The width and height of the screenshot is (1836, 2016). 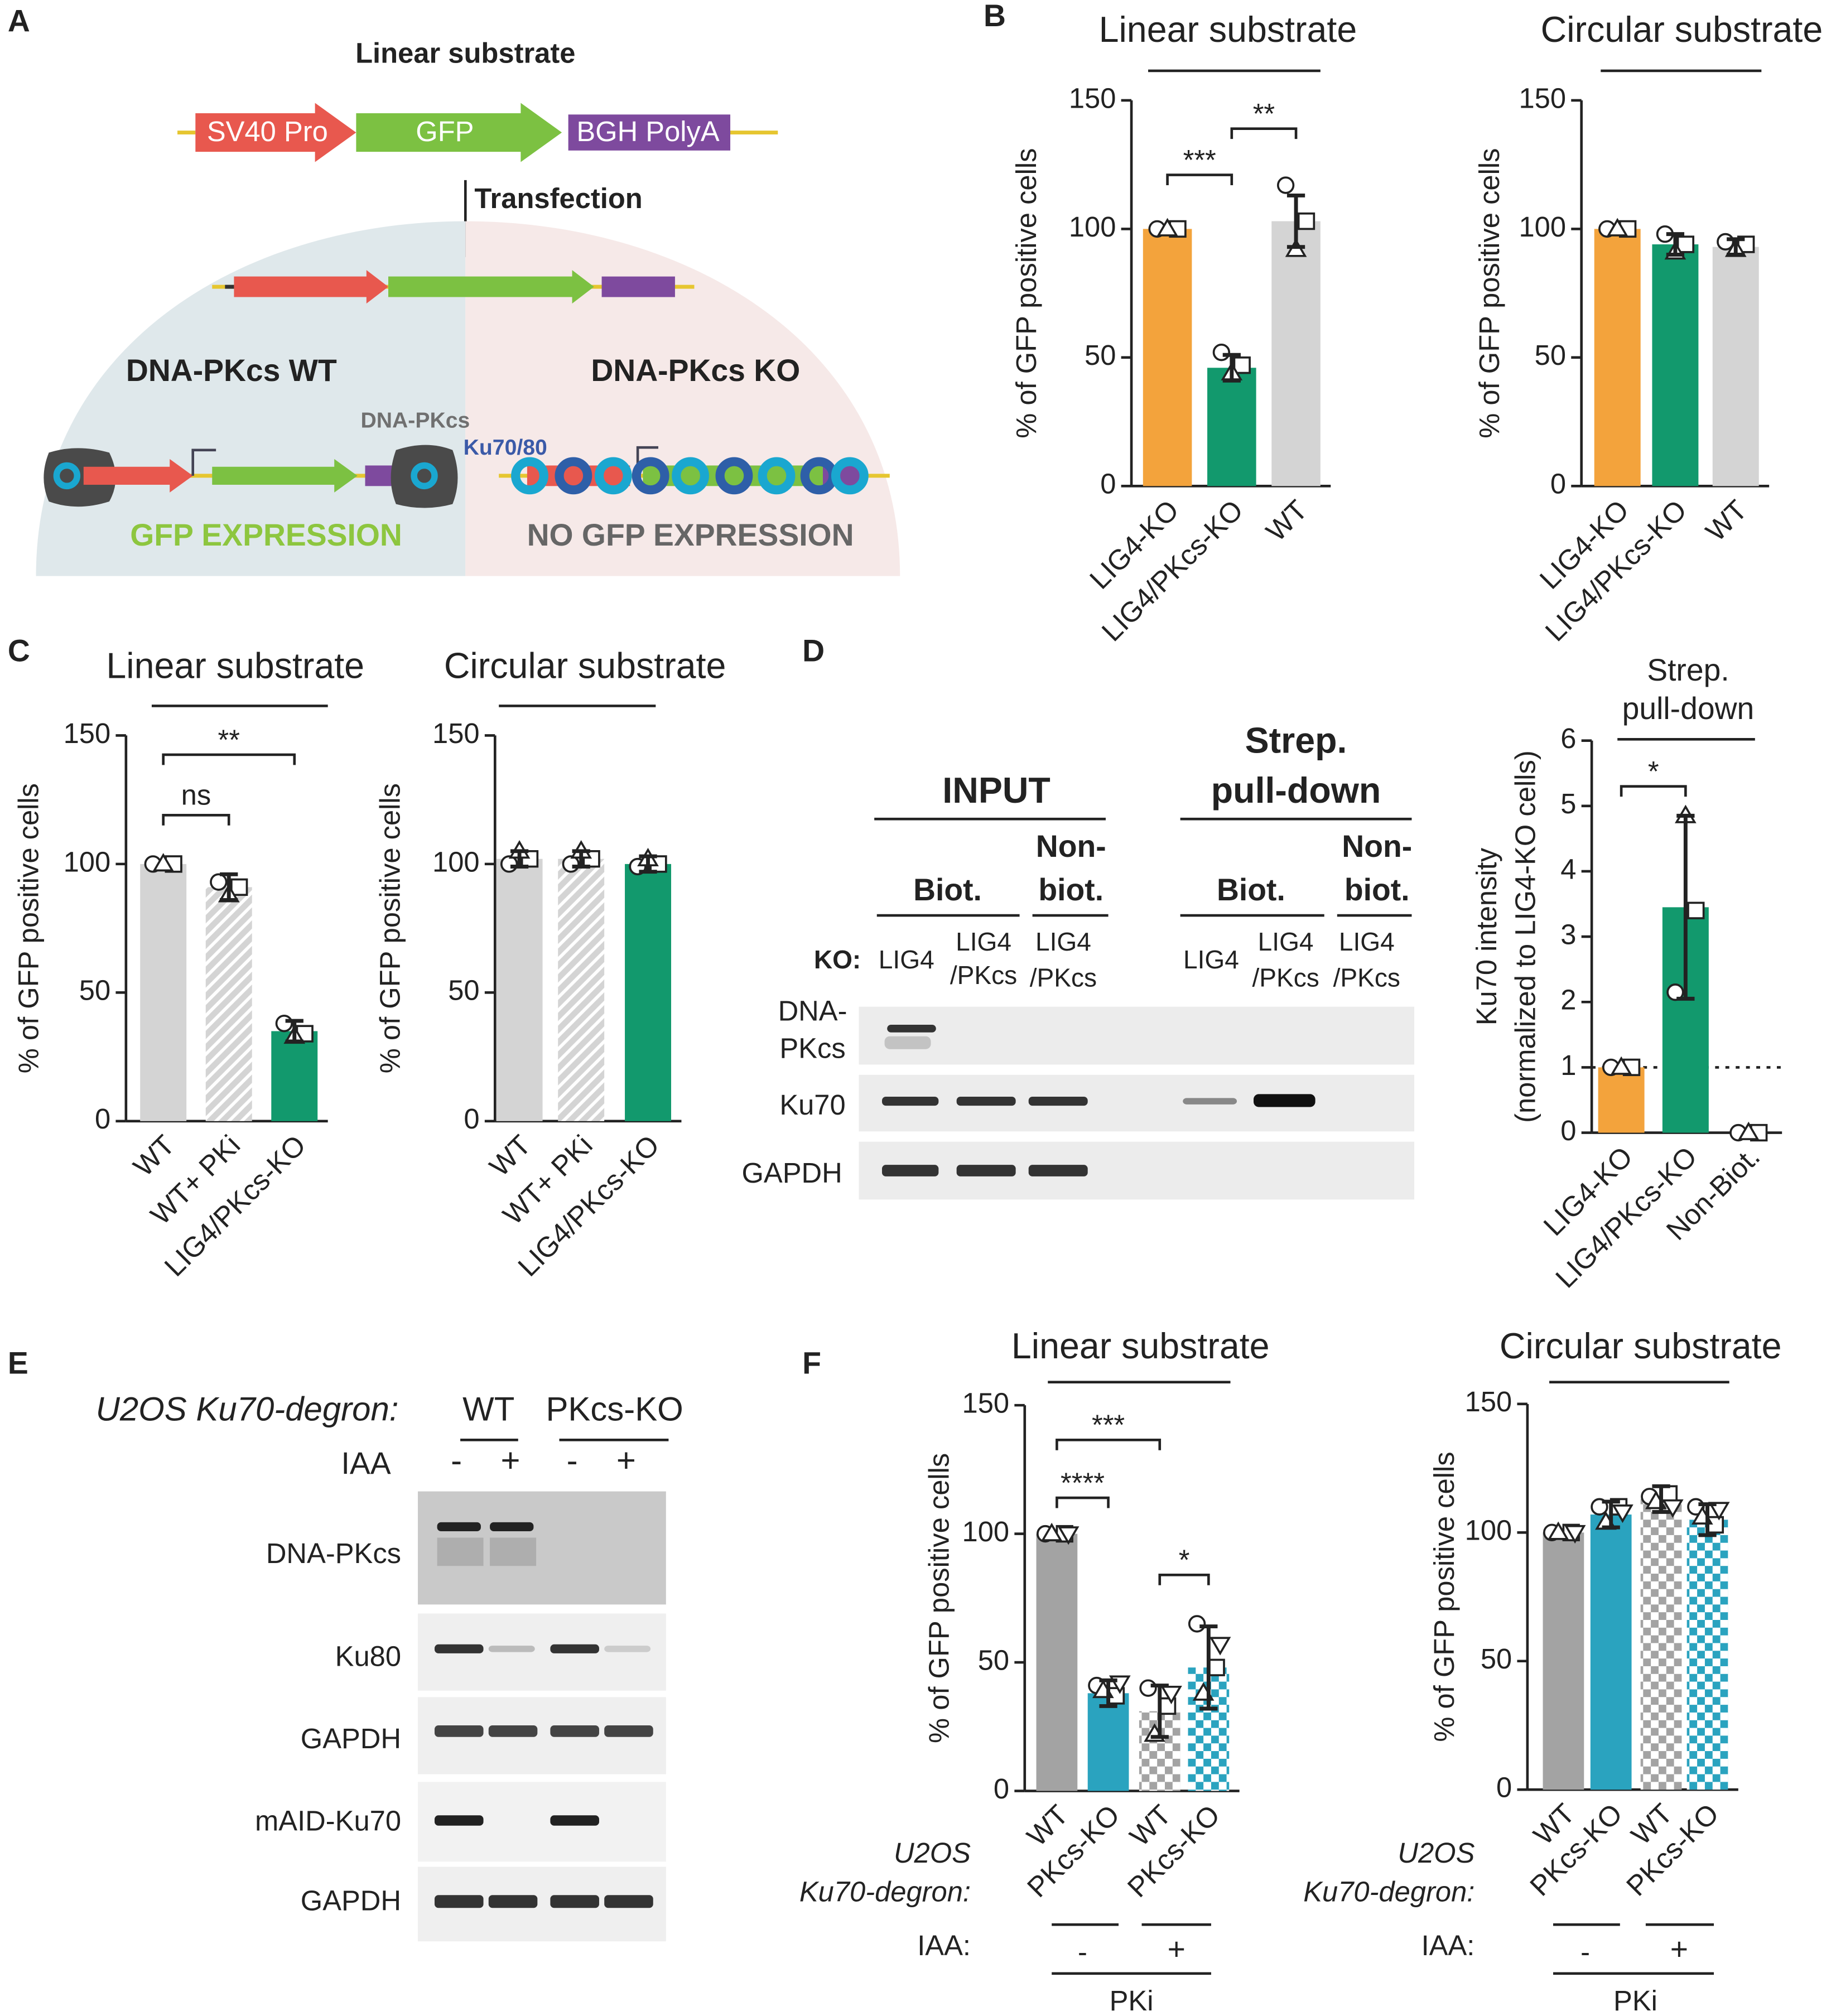 What do you see at coordinates (1177, 1949) in the screenshot?
I see `iaa-sign: +` at bounding box center [1177, 1949].